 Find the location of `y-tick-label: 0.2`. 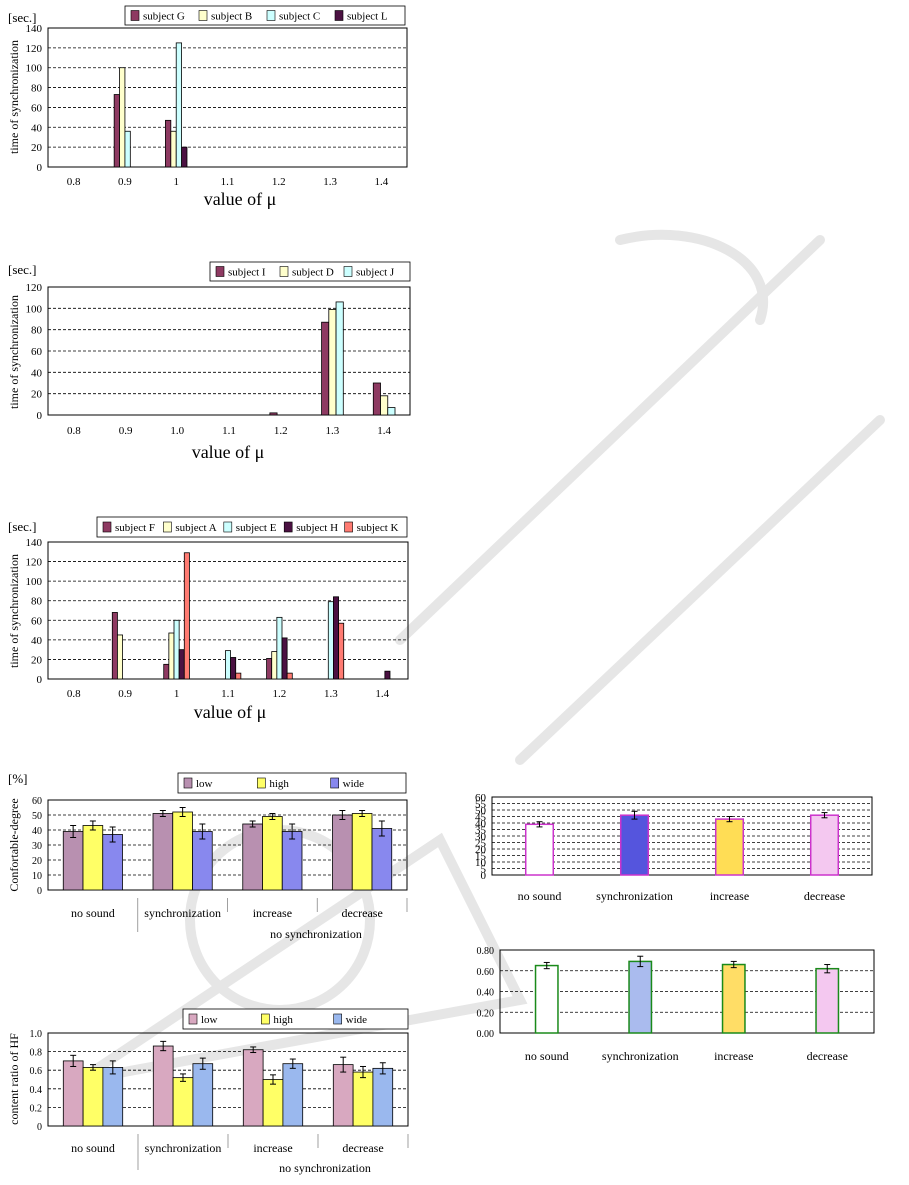

y-tick-label: 0.2 is located at coordinates (36, 1108).